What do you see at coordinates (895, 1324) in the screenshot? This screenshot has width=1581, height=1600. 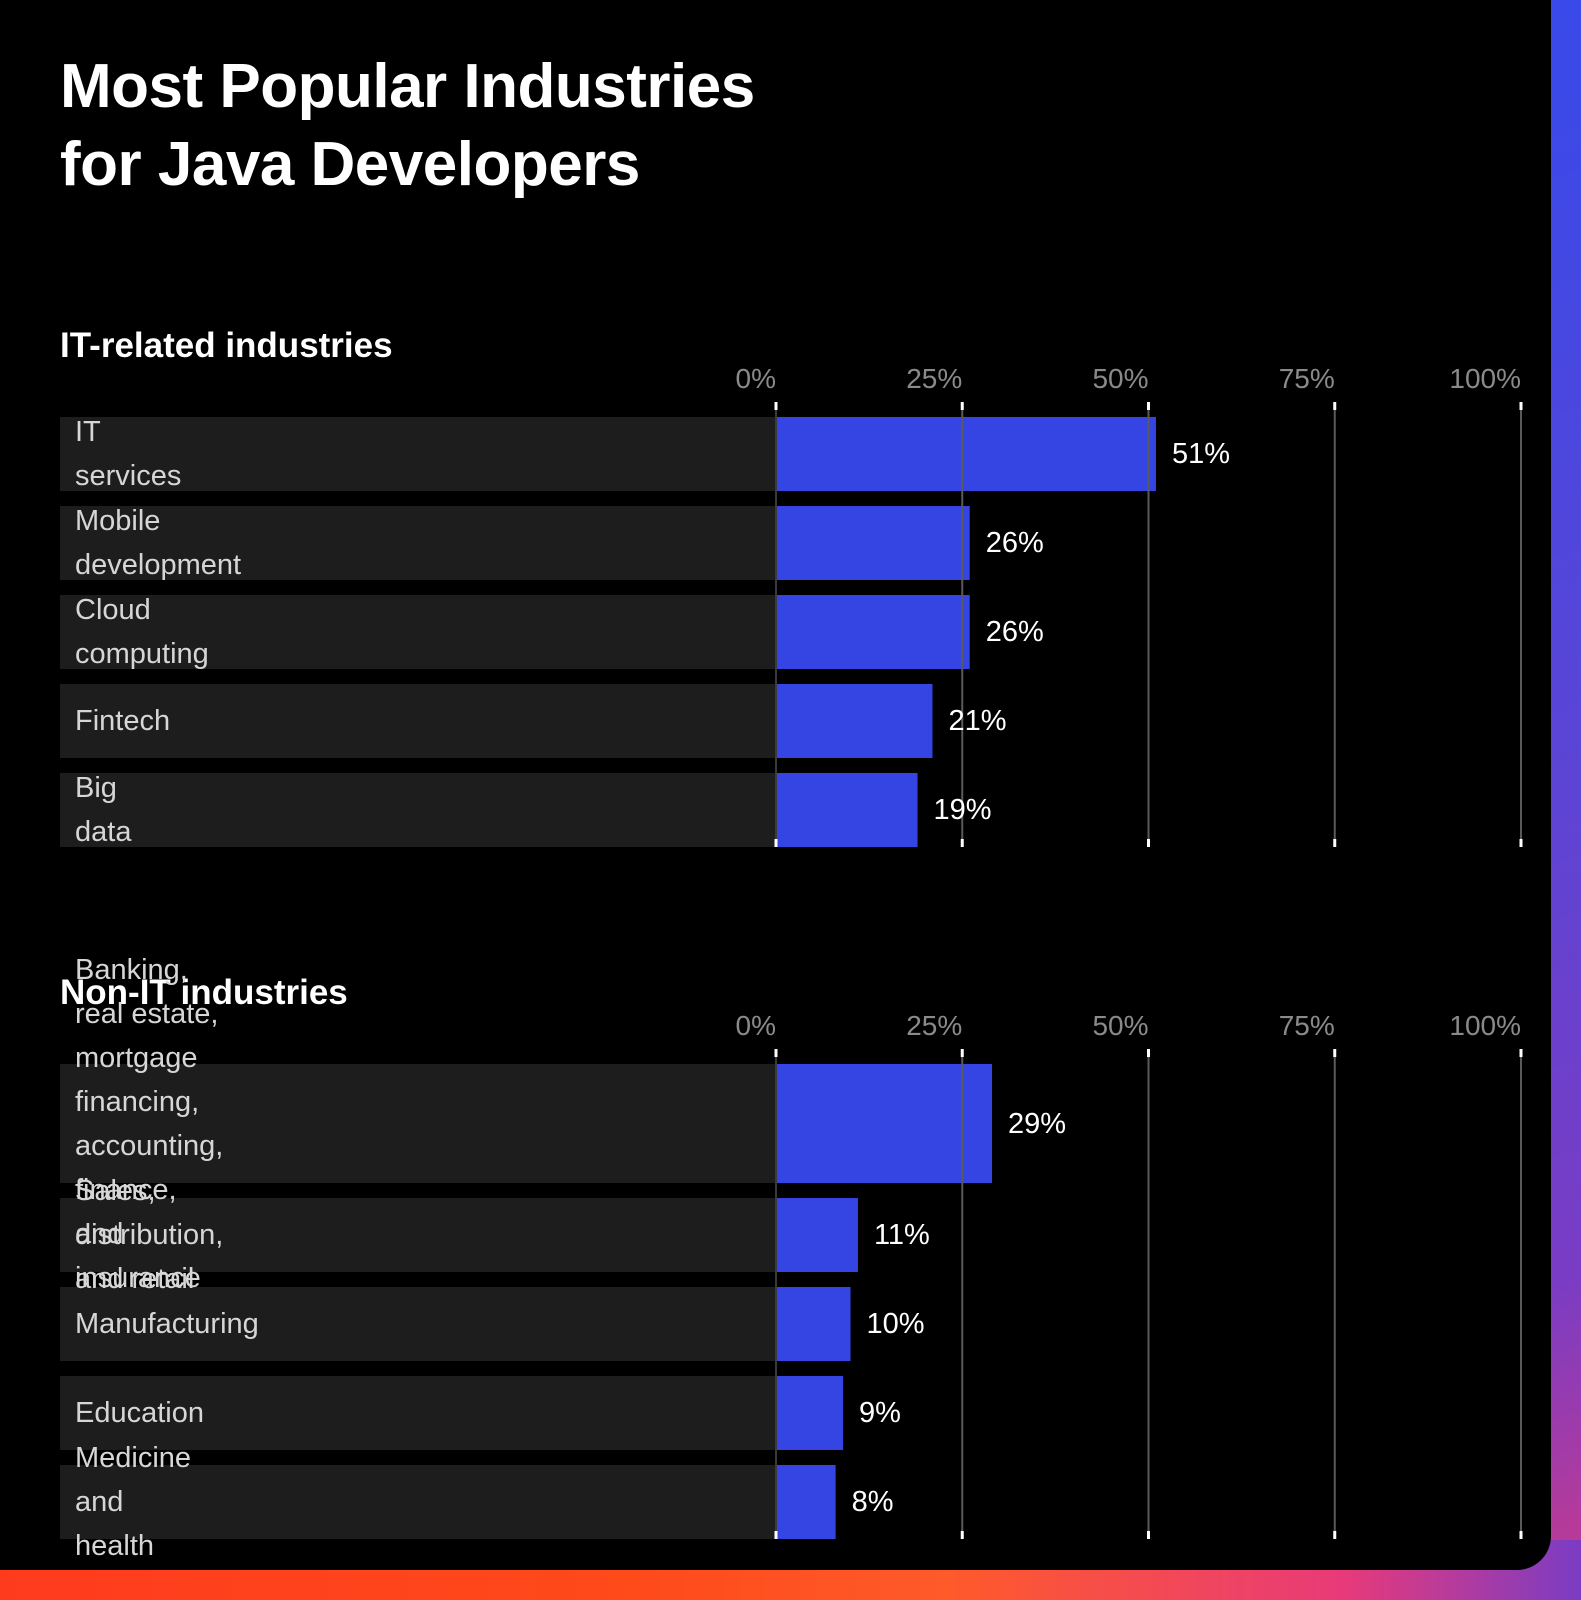 I see `value-label: 10%` at bounding box center [895, 1324].